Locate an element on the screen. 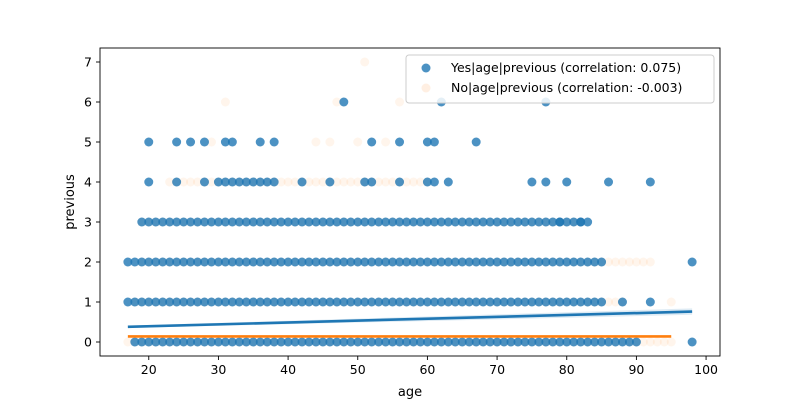 Image resolution: width=800 pixels, height=400 pixels. y-tick-label: 2 is located at coordinates (88, 262).